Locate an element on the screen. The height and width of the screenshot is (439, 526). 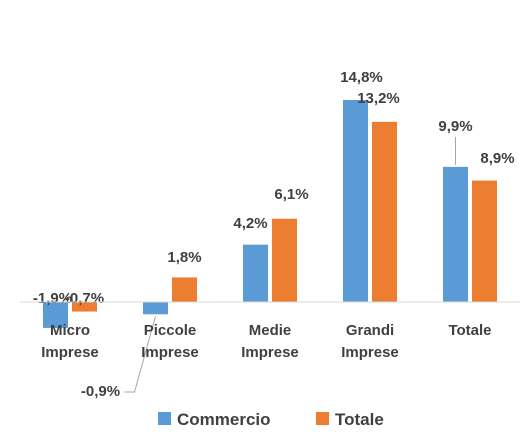
legend-swatch-commercio is located at coordinates (164, 418).